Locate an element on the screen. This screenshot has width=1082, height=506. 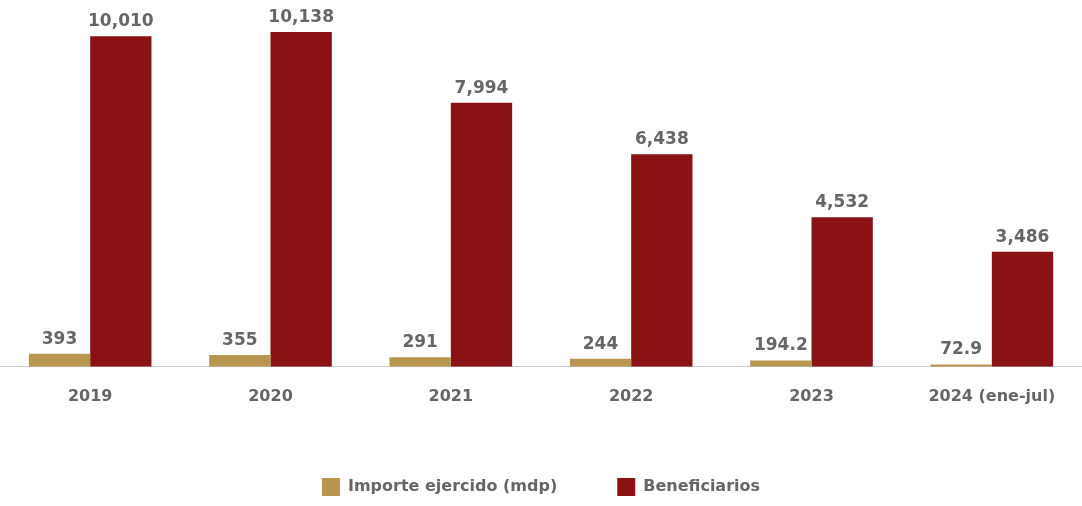
x-tick-label: 2024 (ene-jul) is located at coordinates (992, 395).